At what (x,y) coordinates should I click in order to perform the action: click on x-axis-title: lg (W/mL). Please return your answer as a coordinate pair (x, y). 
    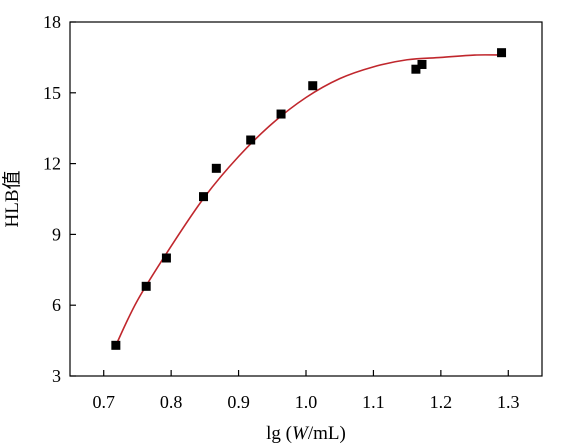
    Looking at the image, I should click on (306, 433).